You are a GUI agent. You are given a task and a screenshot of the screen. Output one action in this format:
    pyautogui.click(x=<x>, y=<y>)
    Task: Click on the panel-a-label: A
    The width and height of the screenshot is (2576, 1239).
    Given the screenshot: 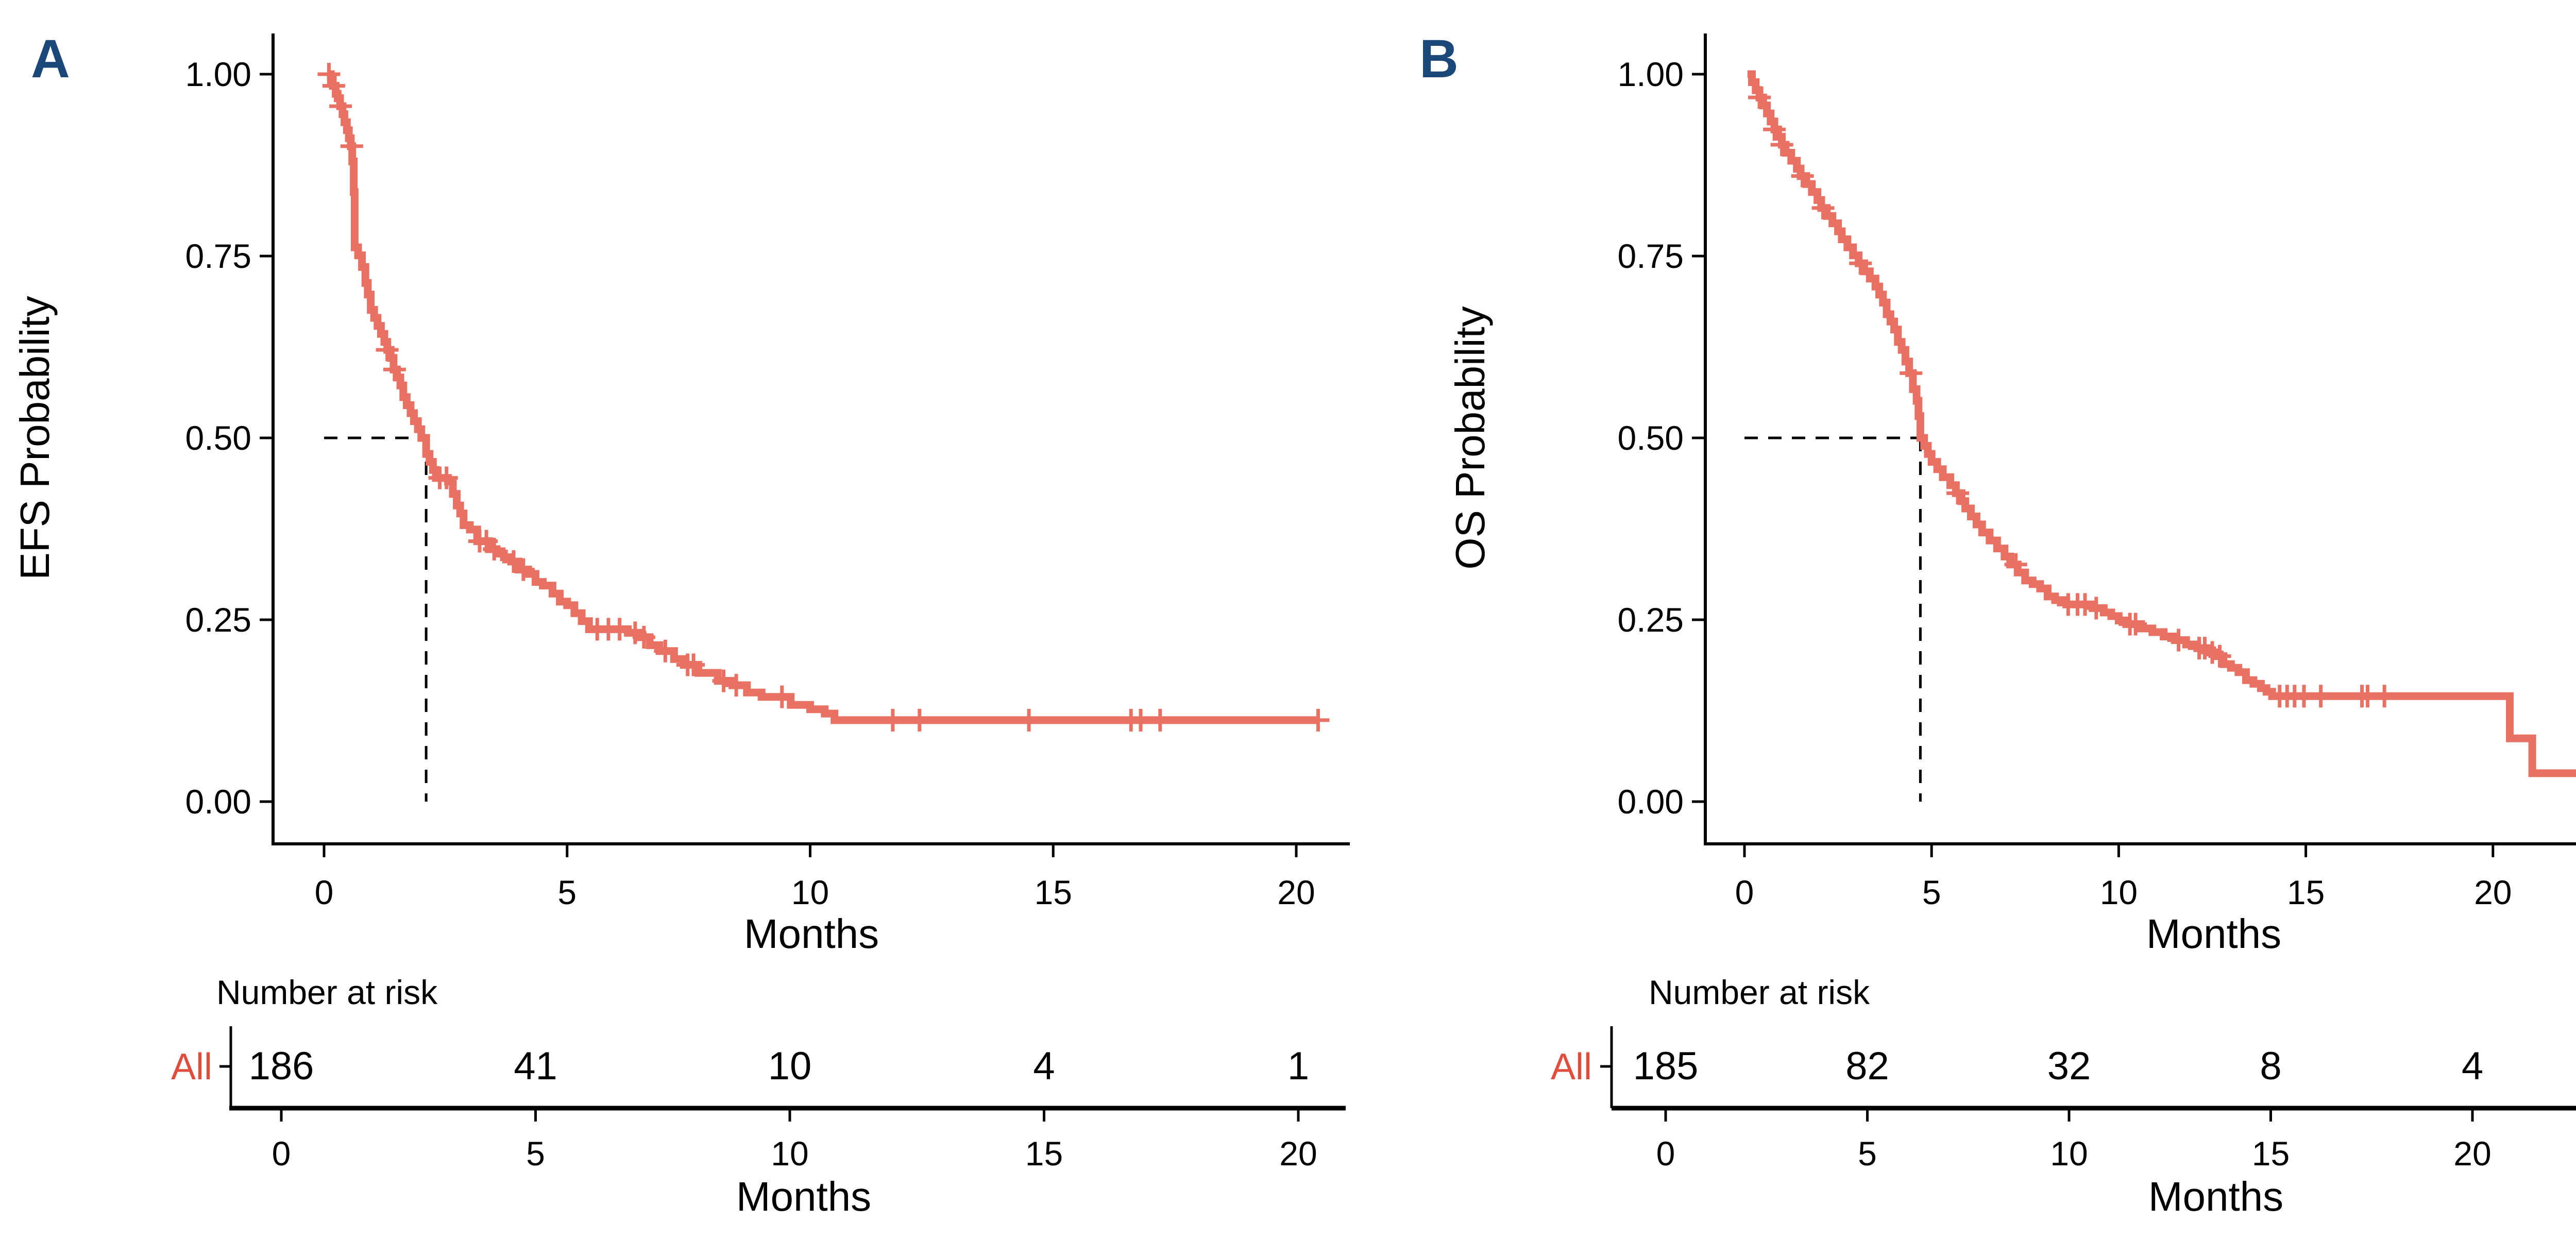 What is the action you would take?
    pyautogui.click(x=51, y=59)
    